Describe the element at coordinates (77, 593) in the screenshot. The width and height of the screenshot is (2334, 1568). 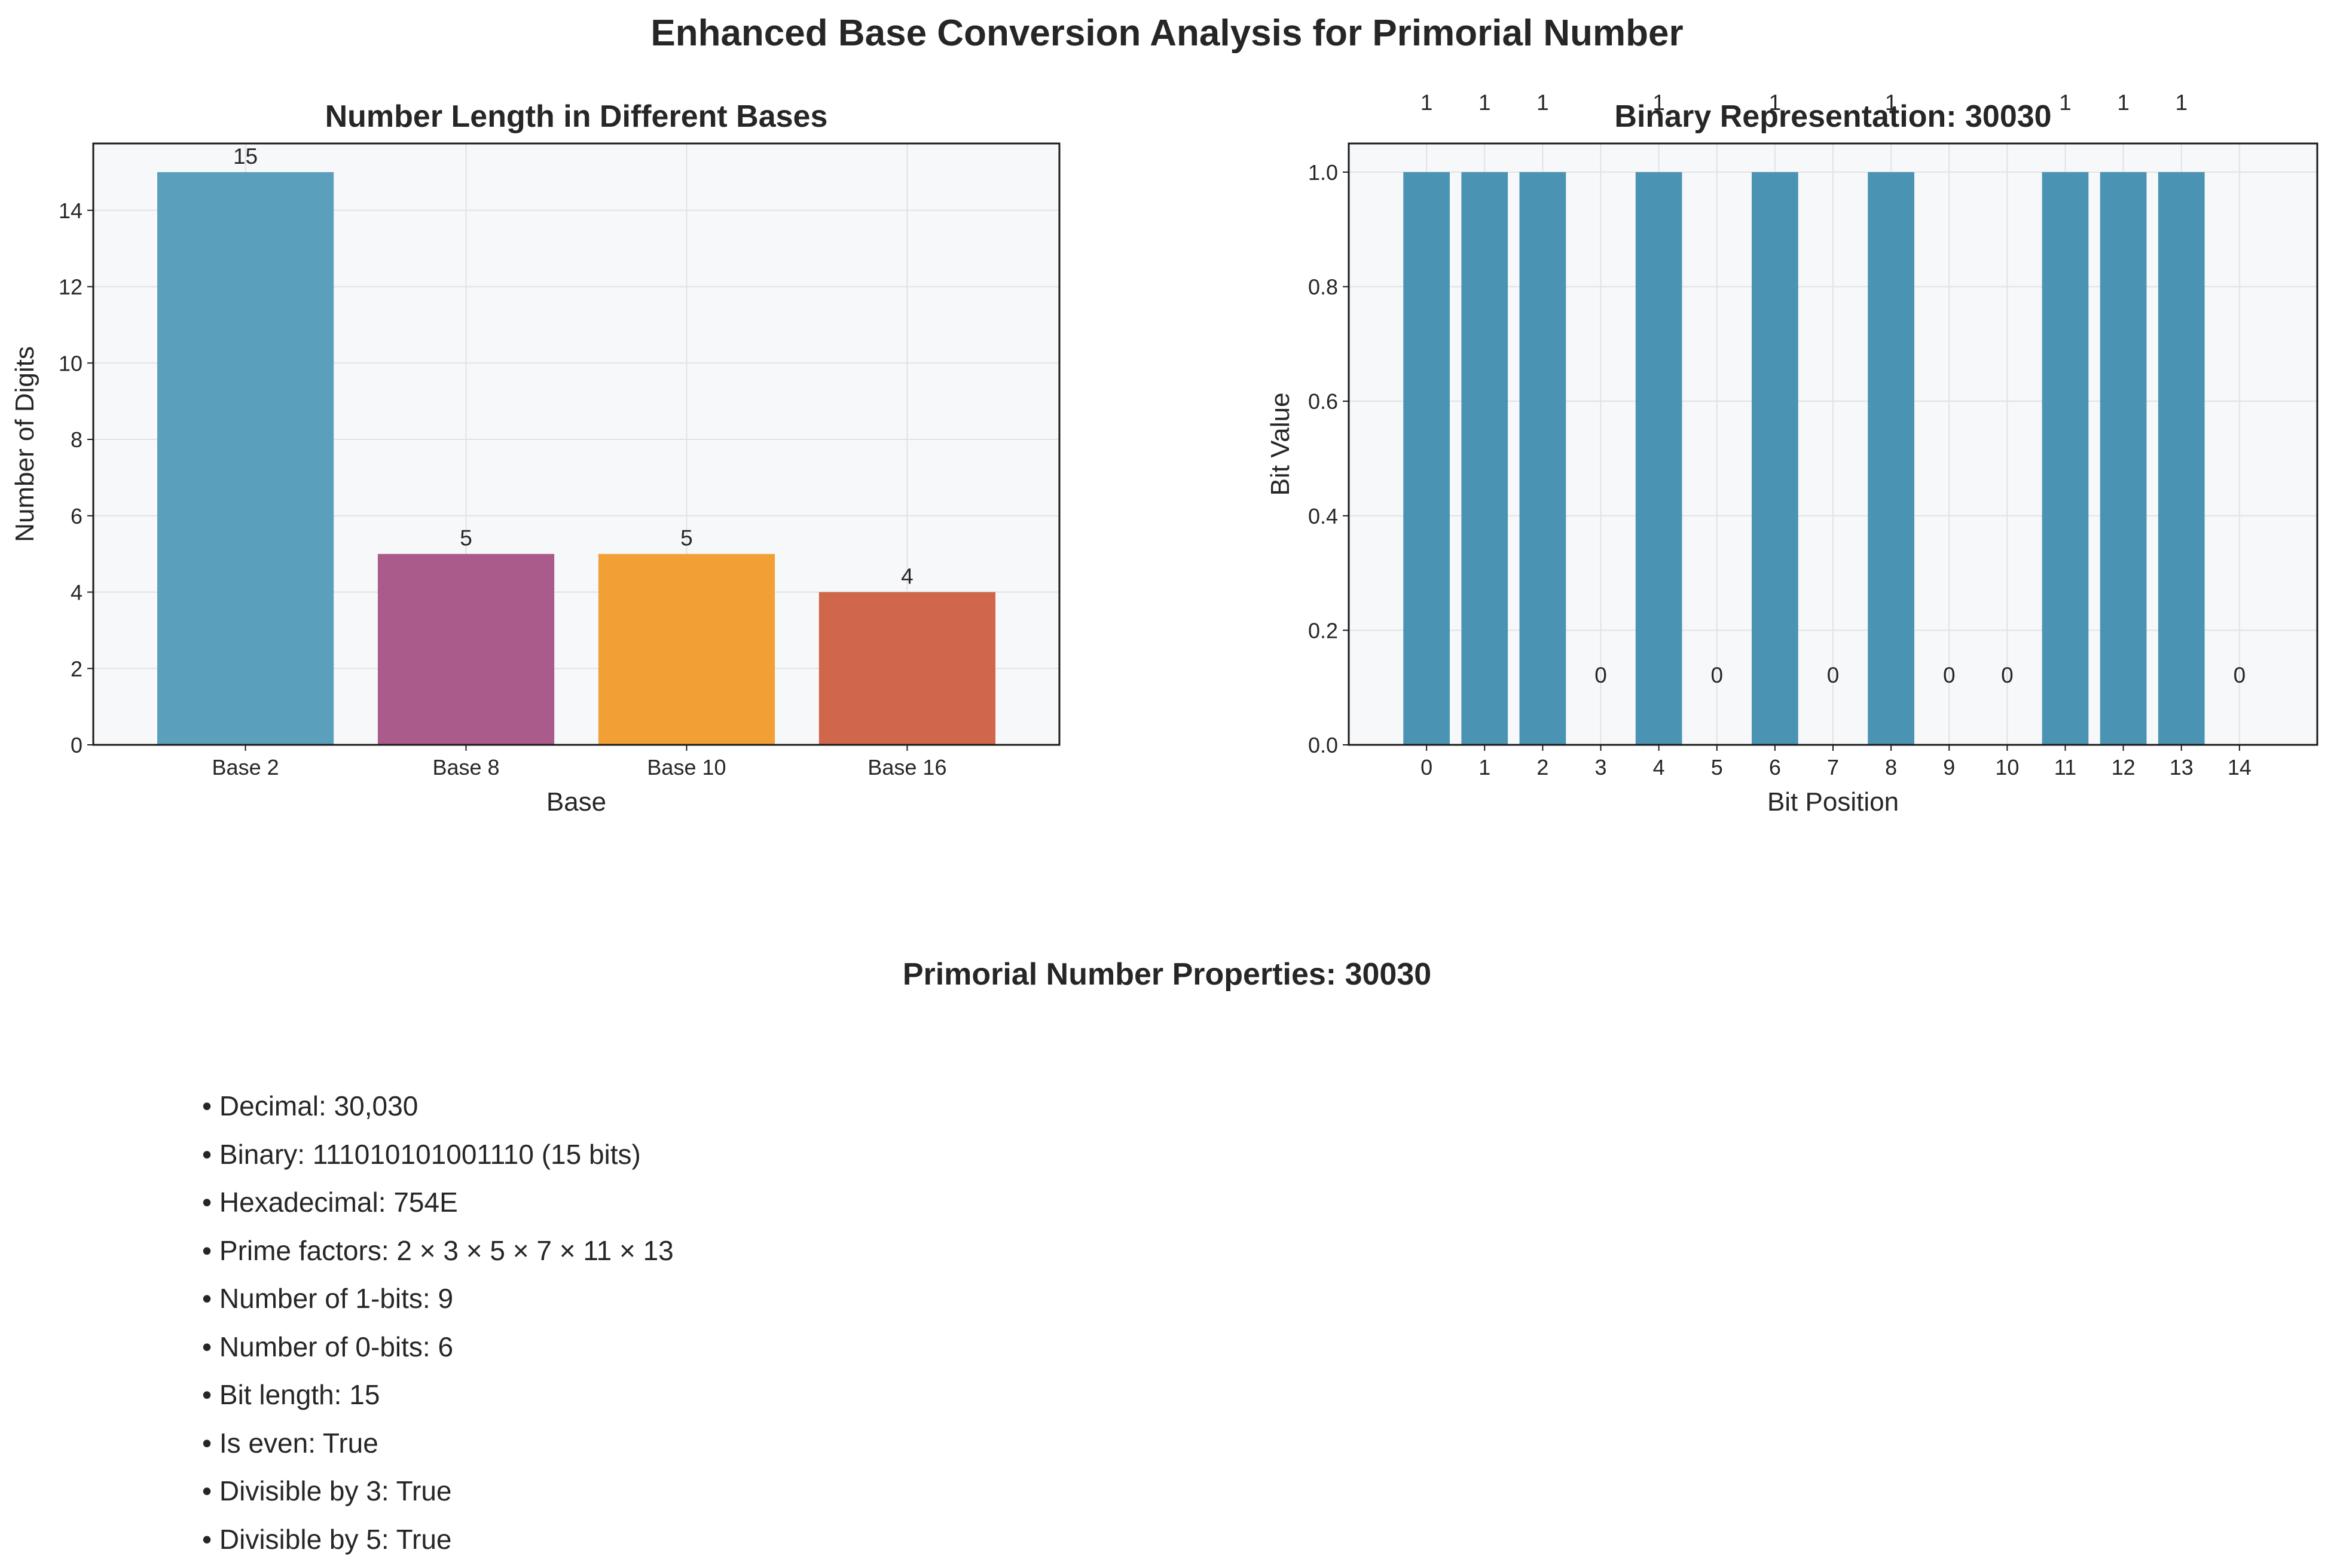
I see `y-tick-label: 4` at that location.